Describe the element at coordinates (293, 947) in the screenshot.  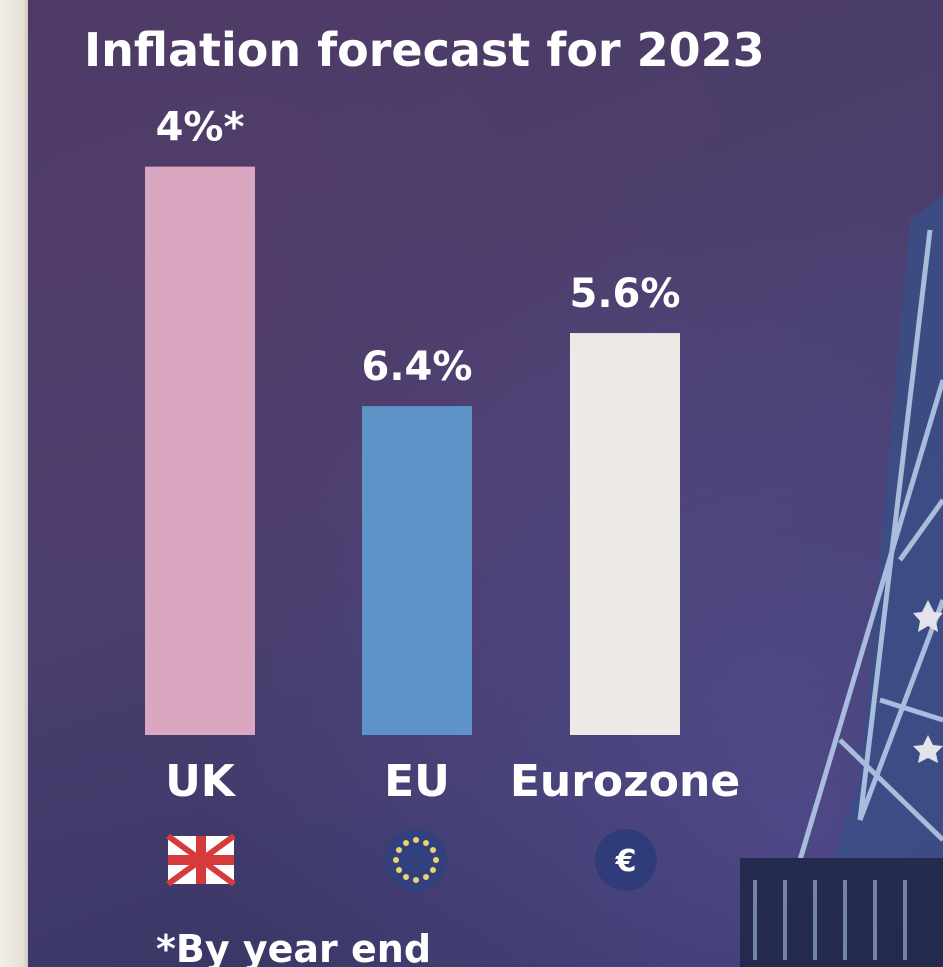
I see `footnote: *By year end` at that location.